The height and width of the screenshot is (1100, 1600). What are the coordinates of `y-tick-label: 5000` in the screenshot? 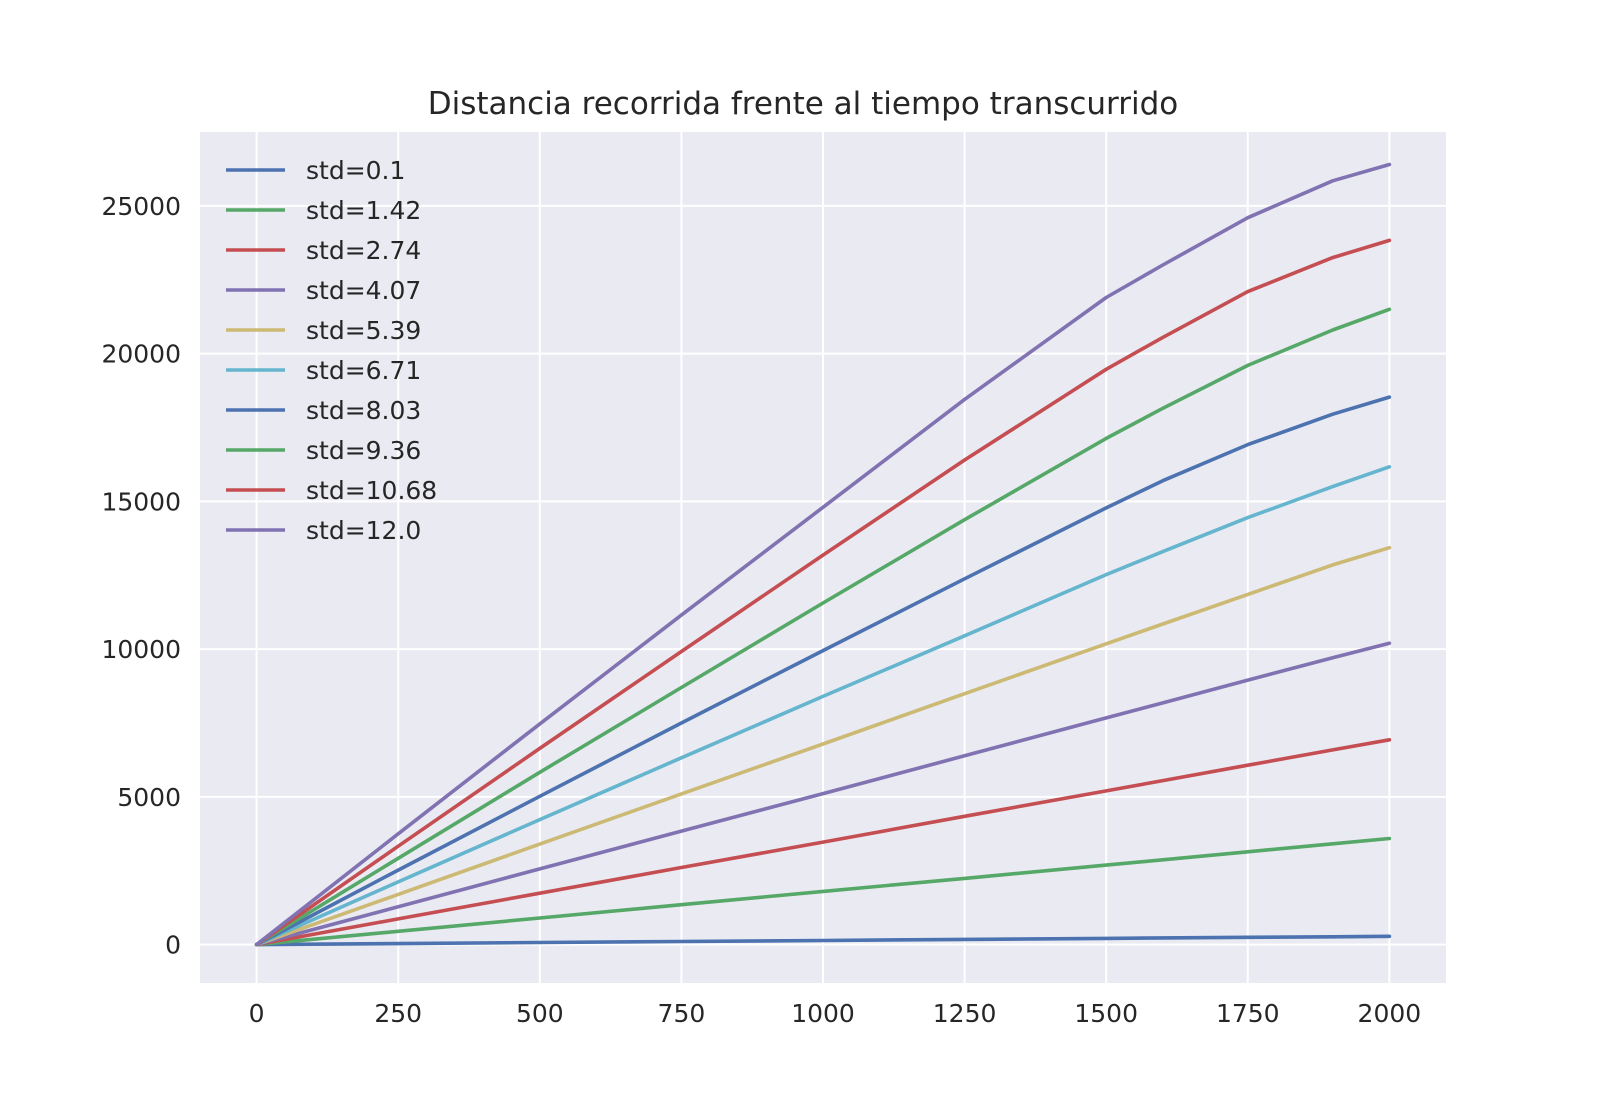 It's located at (149, 797).